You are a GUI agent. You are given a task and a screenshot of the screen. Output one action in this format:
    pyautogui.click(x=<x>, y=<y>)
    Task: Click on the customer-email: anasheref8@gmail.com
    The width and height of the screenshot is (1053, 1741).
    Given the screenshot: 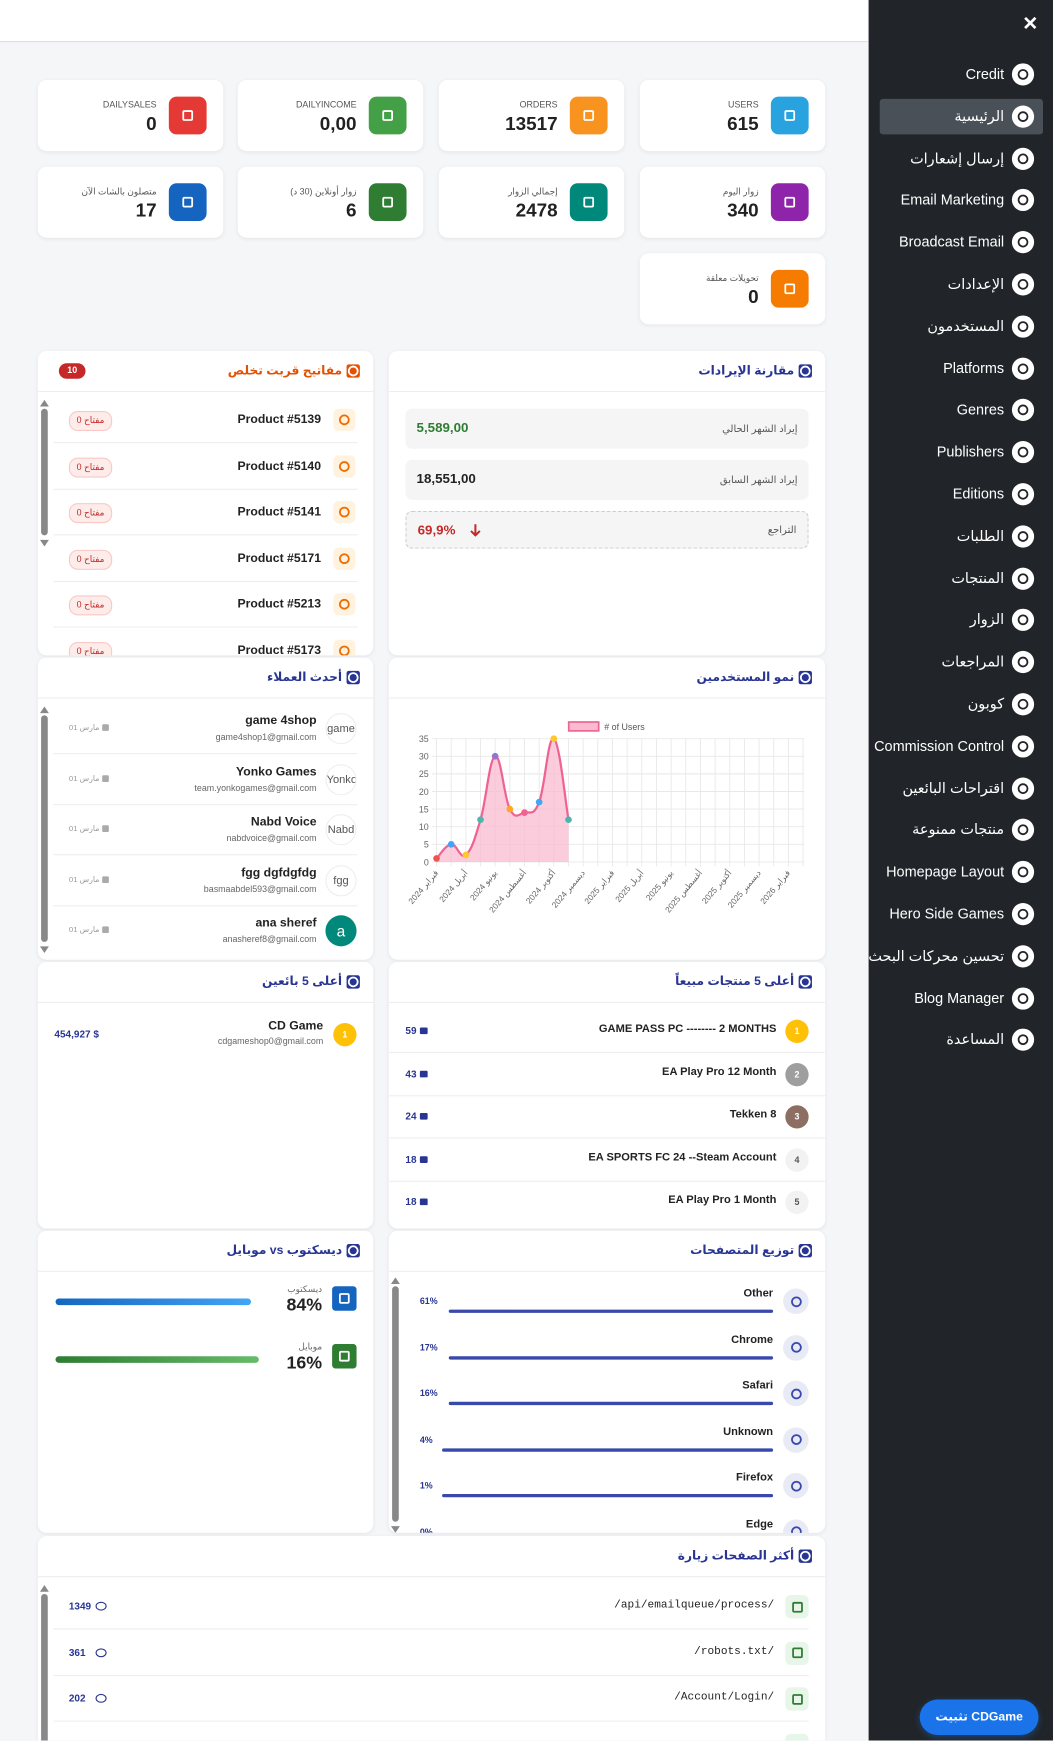 What is the action you would take?
    pyautogui.click(x=269, y=939)
    